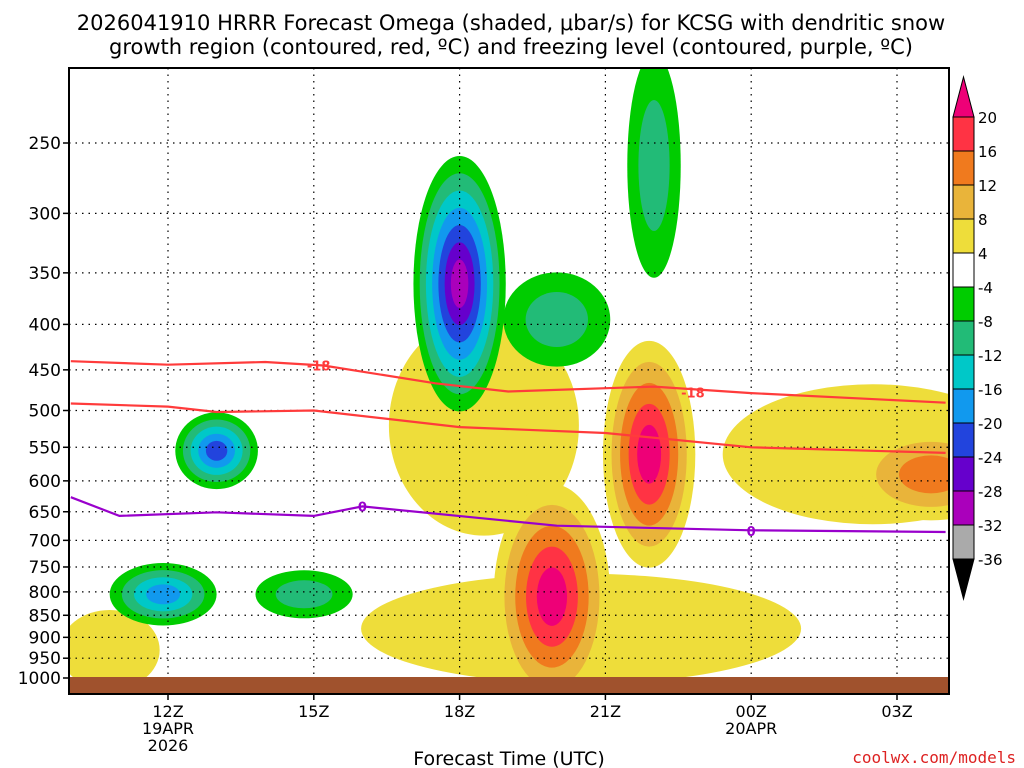 The height and width of the screenshot is (768, 1024). Describe the element at coordinates (459, 711) in the screenshot. I see `xtick-label-18Z: 18Z` at that location.